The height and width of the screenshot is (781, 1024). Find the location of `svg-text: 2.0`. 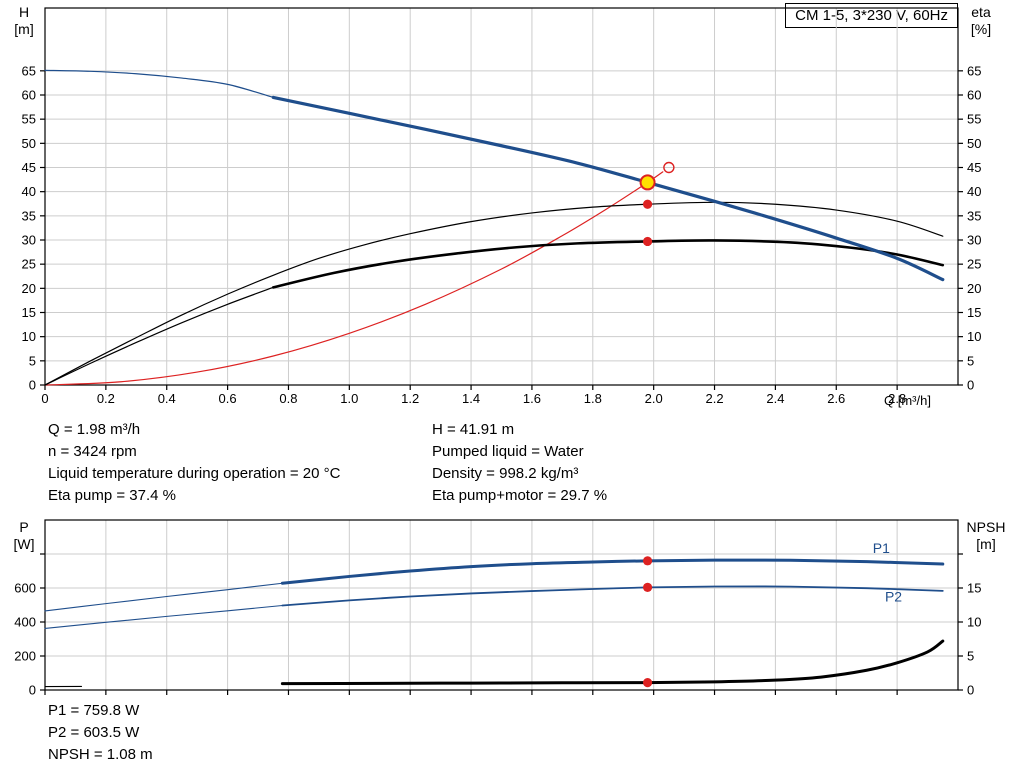

svg-text: 2.0 is located at coordinates (654, 398).